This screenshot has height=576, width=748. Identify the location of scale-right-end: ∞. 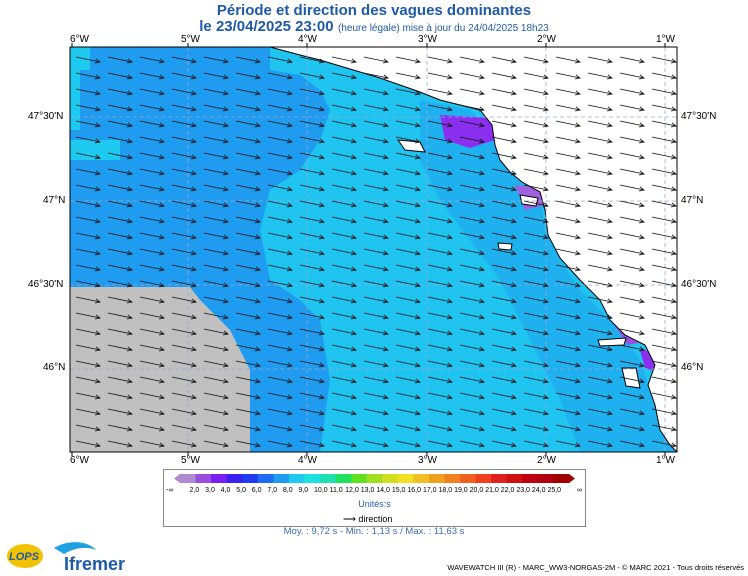
(579, 490).